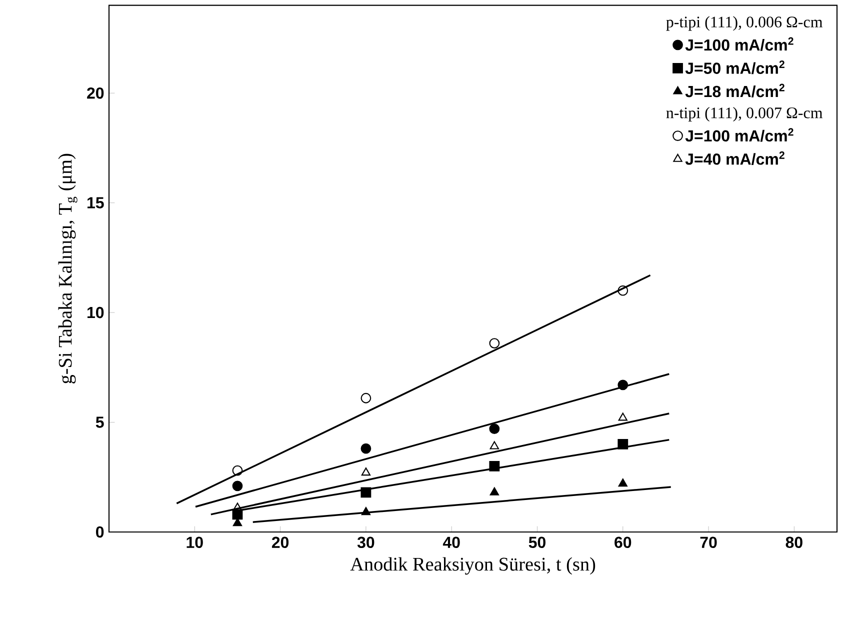  Describe the element at coordinates (365, 542) in the screenshot. I see `x-tick-label: 30` at that location.